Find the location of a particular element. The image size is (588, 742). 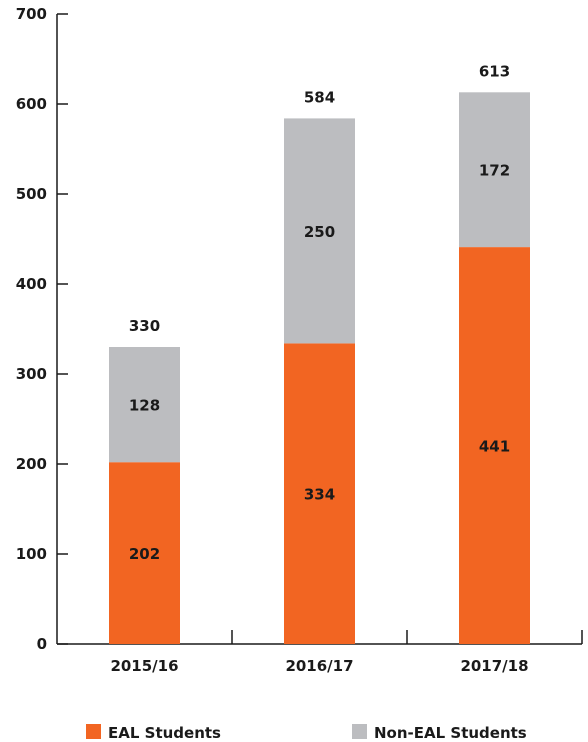

legend: EAL Students Non-EAL Students is located at coordinates (306, 733).